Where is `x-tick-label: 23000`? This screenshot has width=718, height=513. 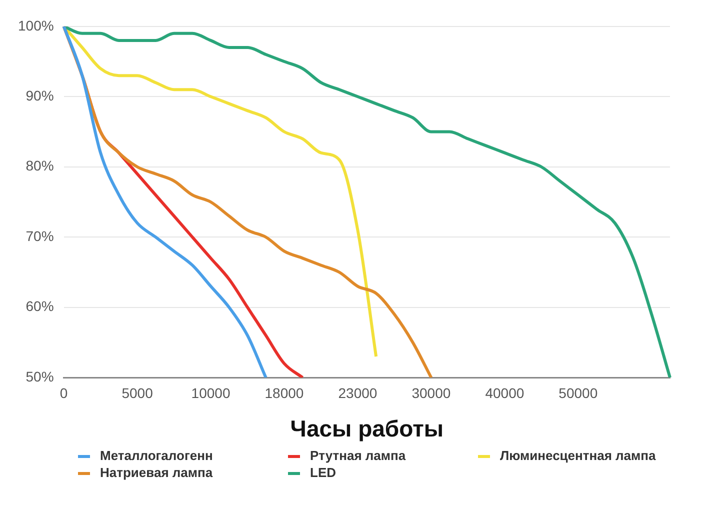
x-tick-label: 23000 is located at coordinates (358, 392).